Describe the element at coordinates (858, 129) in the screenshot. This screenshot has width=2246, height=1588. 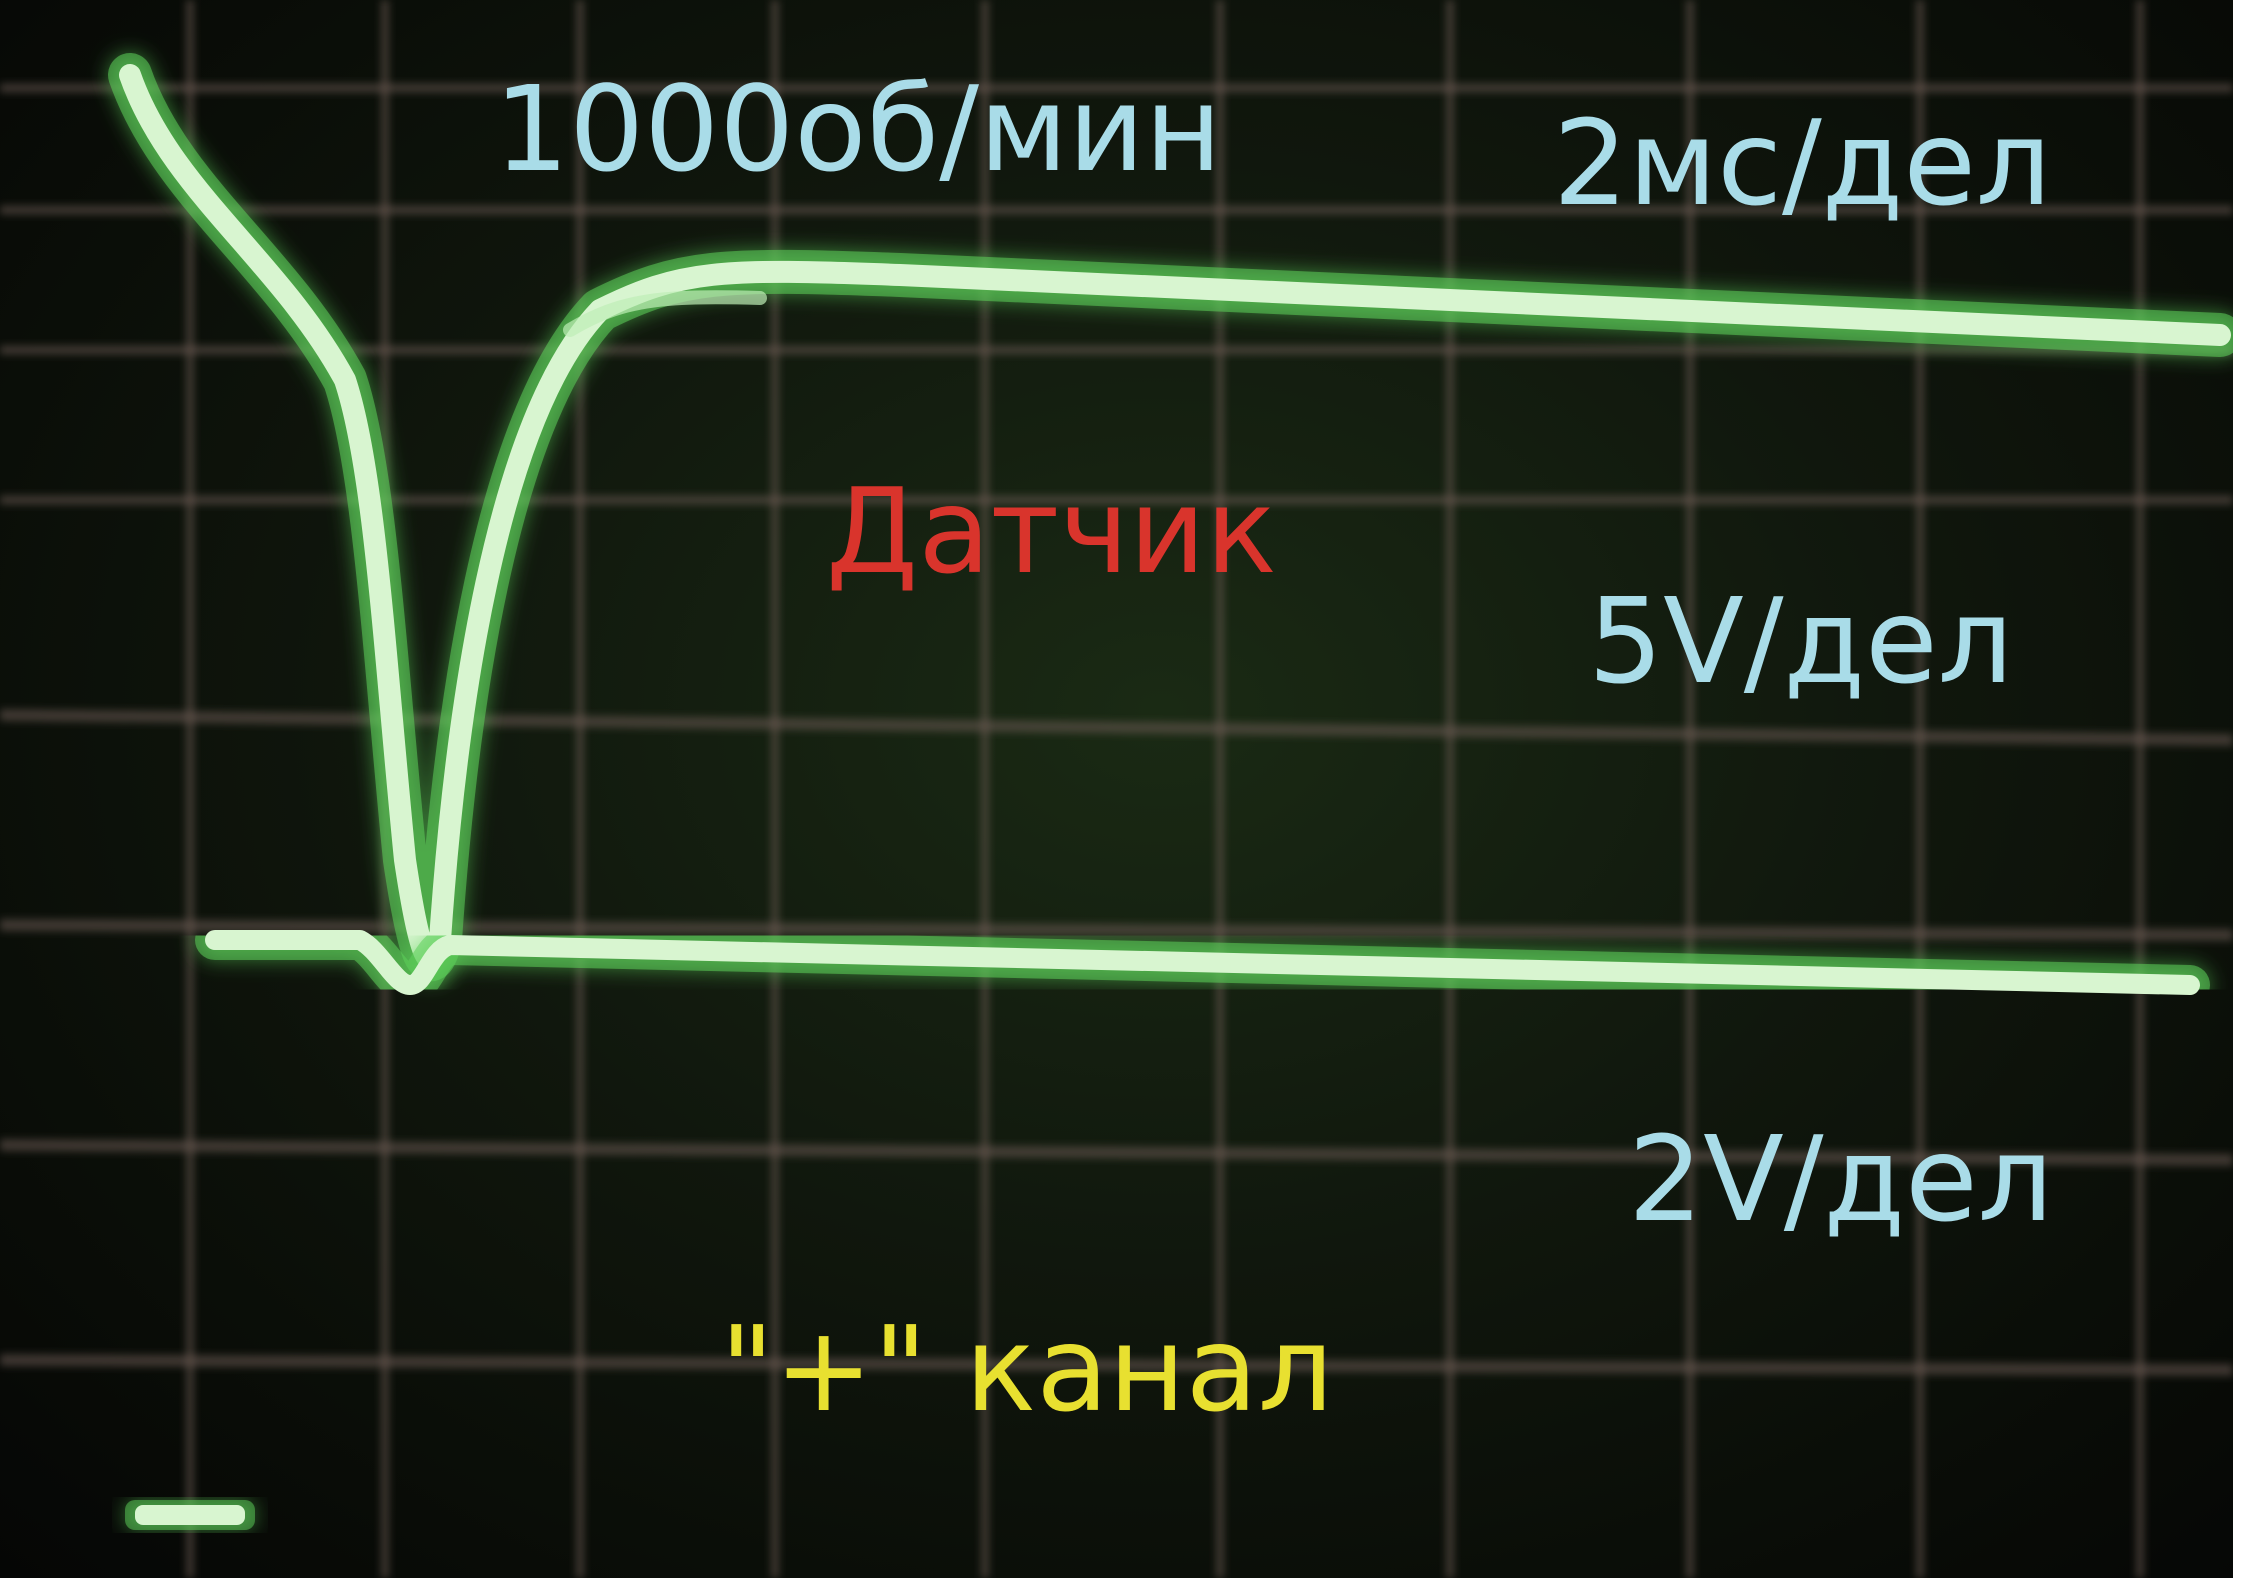
I see `rpm-label: 1000об/мин` at that location.